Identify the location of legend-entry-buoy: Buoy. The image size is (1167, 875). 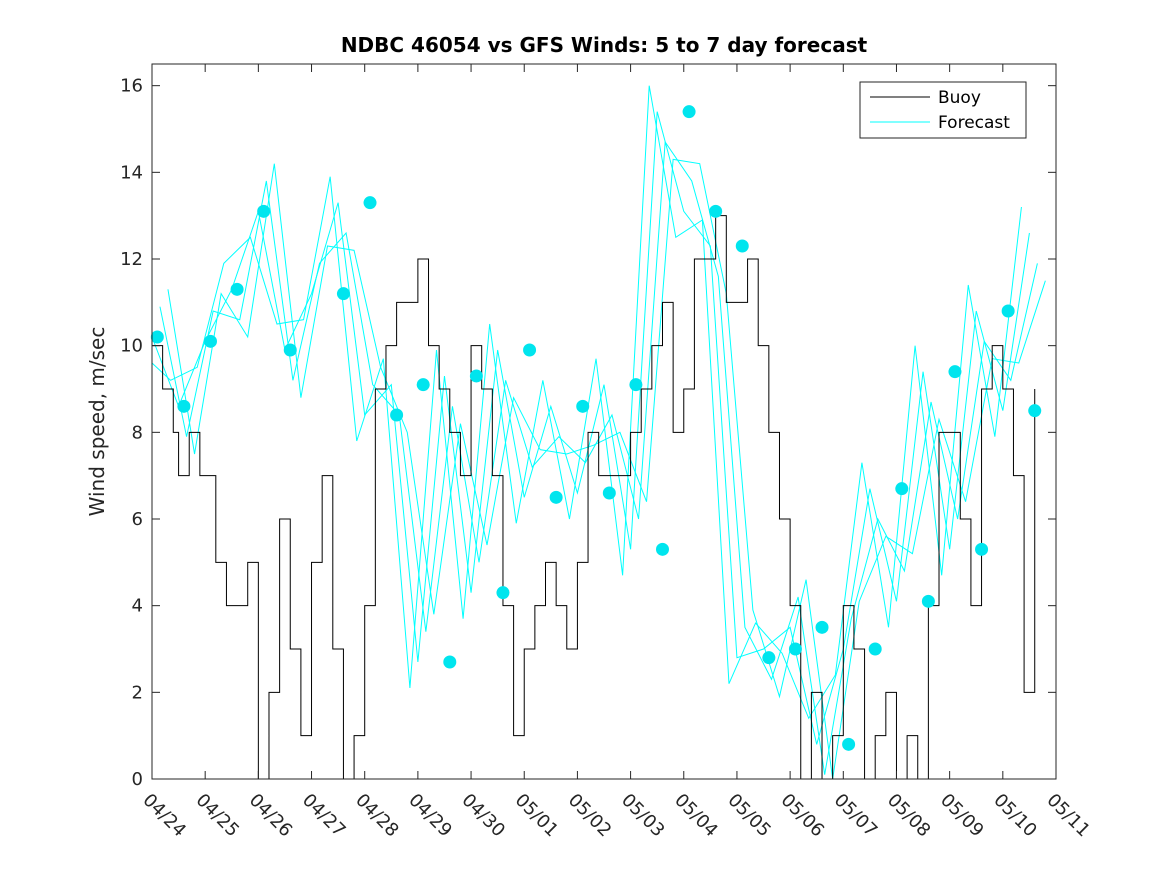
(959, 98).